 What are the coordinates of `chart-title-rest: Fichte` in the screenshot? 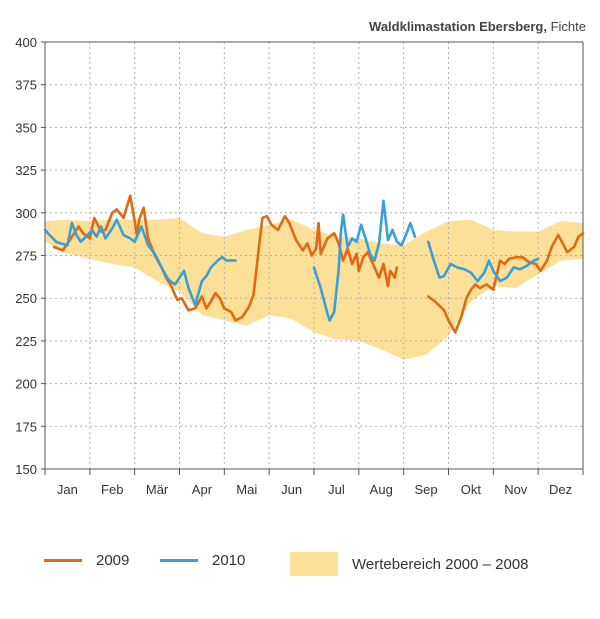 It's located at (566, 26).